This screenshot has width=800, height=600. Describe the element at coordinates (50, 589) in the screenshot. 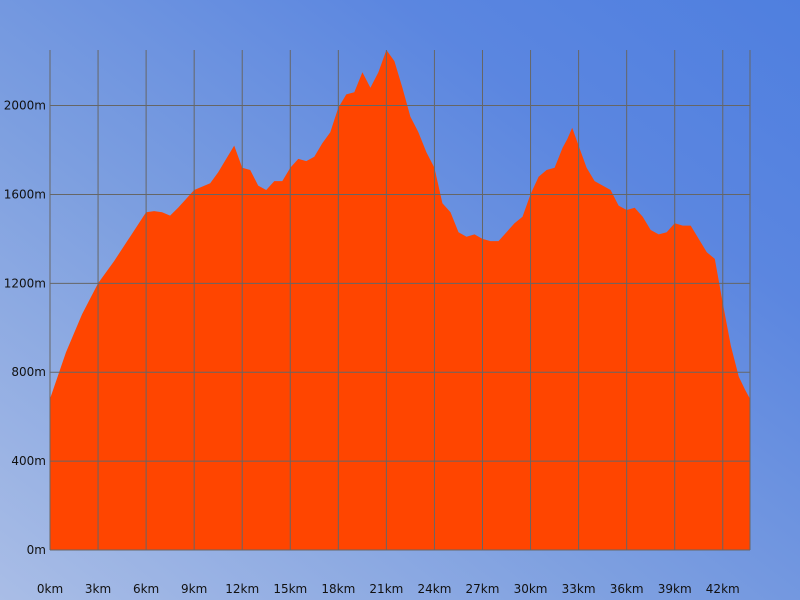

I see `x-tick-label: 0km` at that location.